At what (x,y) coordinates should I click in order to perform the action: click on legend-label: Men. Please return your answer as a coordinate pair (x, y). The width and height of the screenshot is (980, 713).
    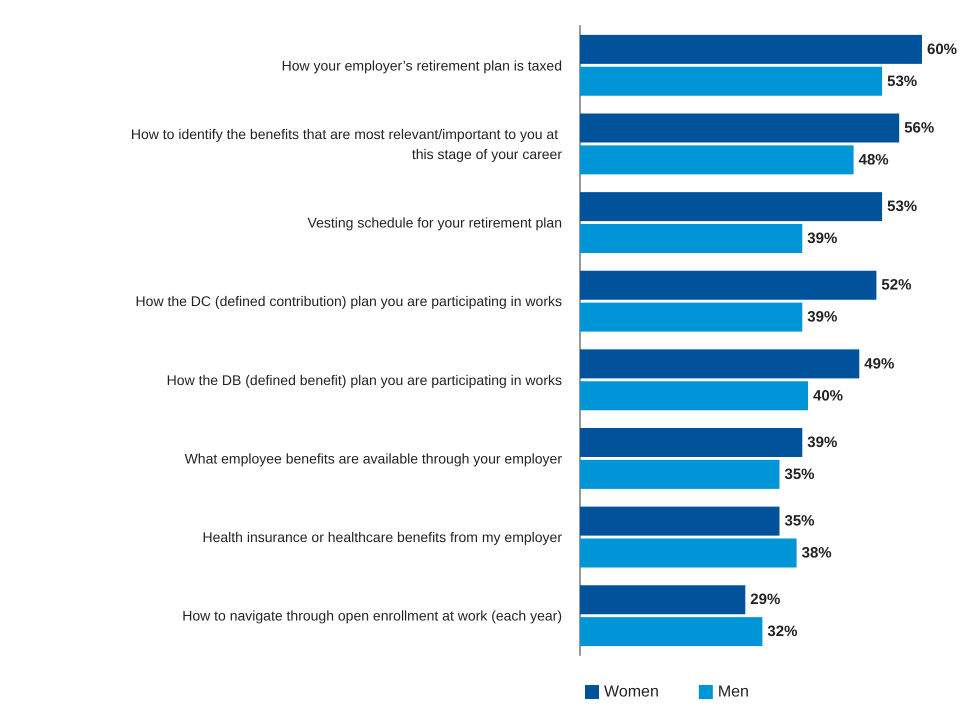
    Looking at the image, I should click on (733, 692).